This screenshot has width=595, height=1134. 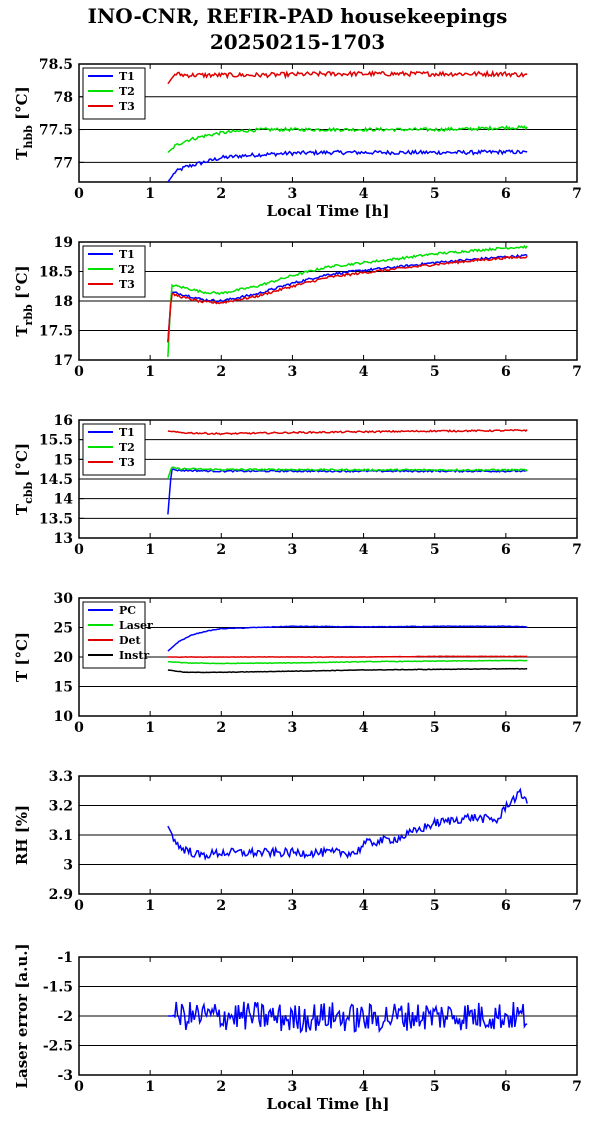 What do you see at coordinates (63, 243) in the screenshot?
I see `y-tick-label: 19` at bounding box center [63, 243].